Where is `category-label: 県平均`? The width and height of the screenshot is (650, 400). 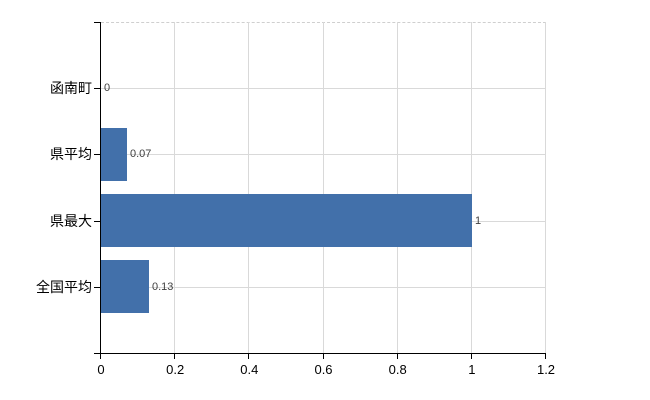 category-label: 県平均 is located at coordinates (71, 154).